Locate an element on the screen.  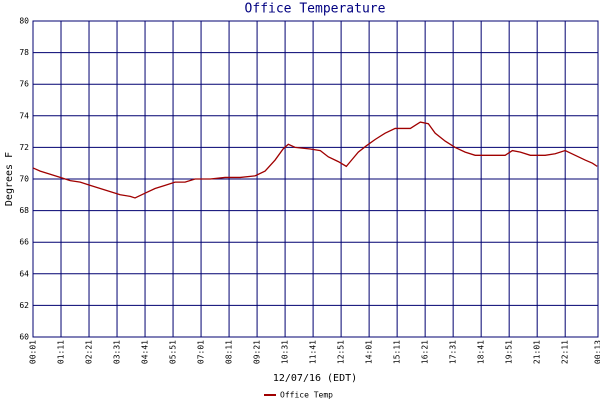
chart-title: Office Temperature is located at coordinates (315, 9).